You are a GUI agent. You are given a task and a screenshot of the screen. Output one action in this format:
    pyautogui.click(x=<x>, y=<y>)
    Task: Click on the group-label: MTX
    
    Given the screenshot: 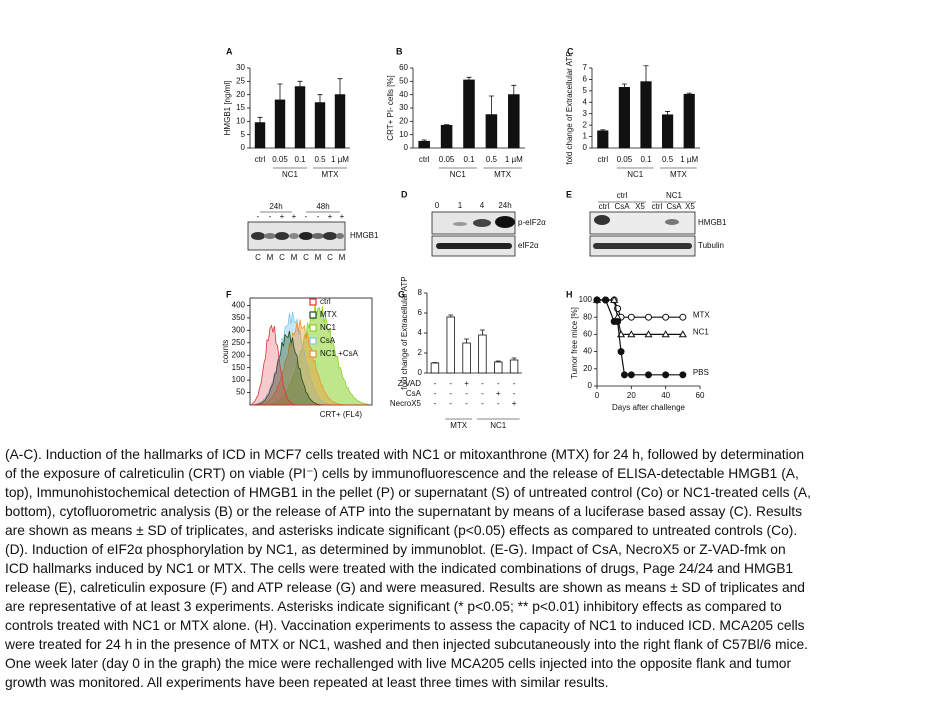 What is the action you would take?
    pyautogui.click(x=459, y=425)
    